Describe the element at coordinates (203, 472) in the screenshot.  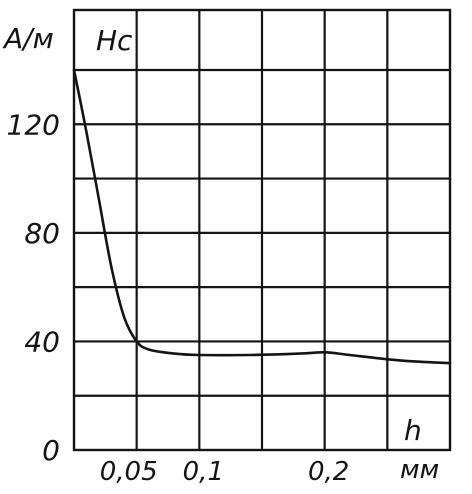
I see `x-tick-label: 0,1` at that location.